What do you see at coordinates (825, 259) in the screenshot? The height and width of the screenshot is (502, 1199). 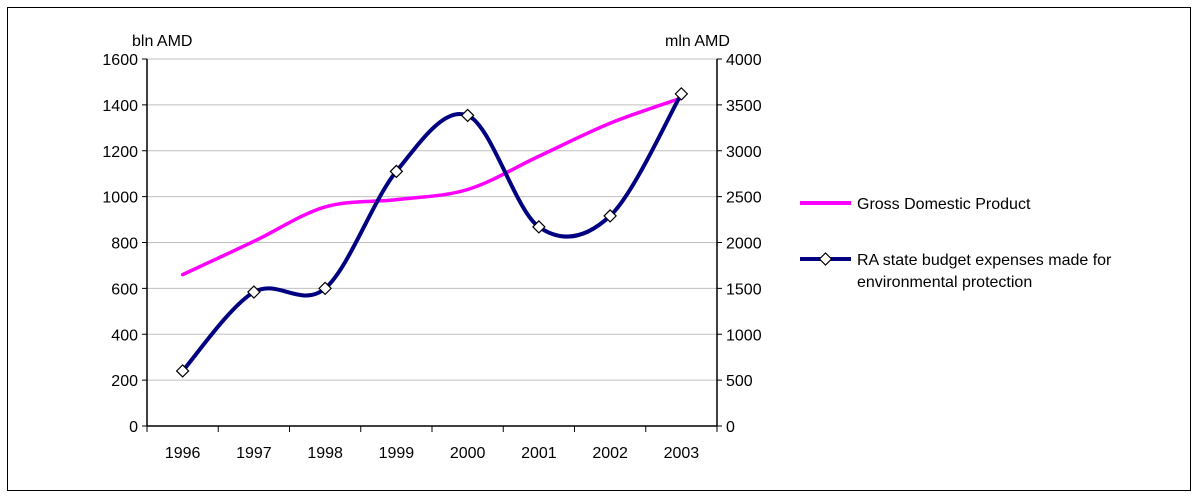 I see `legend-marker-expenses` at bounding box center [825, 259].